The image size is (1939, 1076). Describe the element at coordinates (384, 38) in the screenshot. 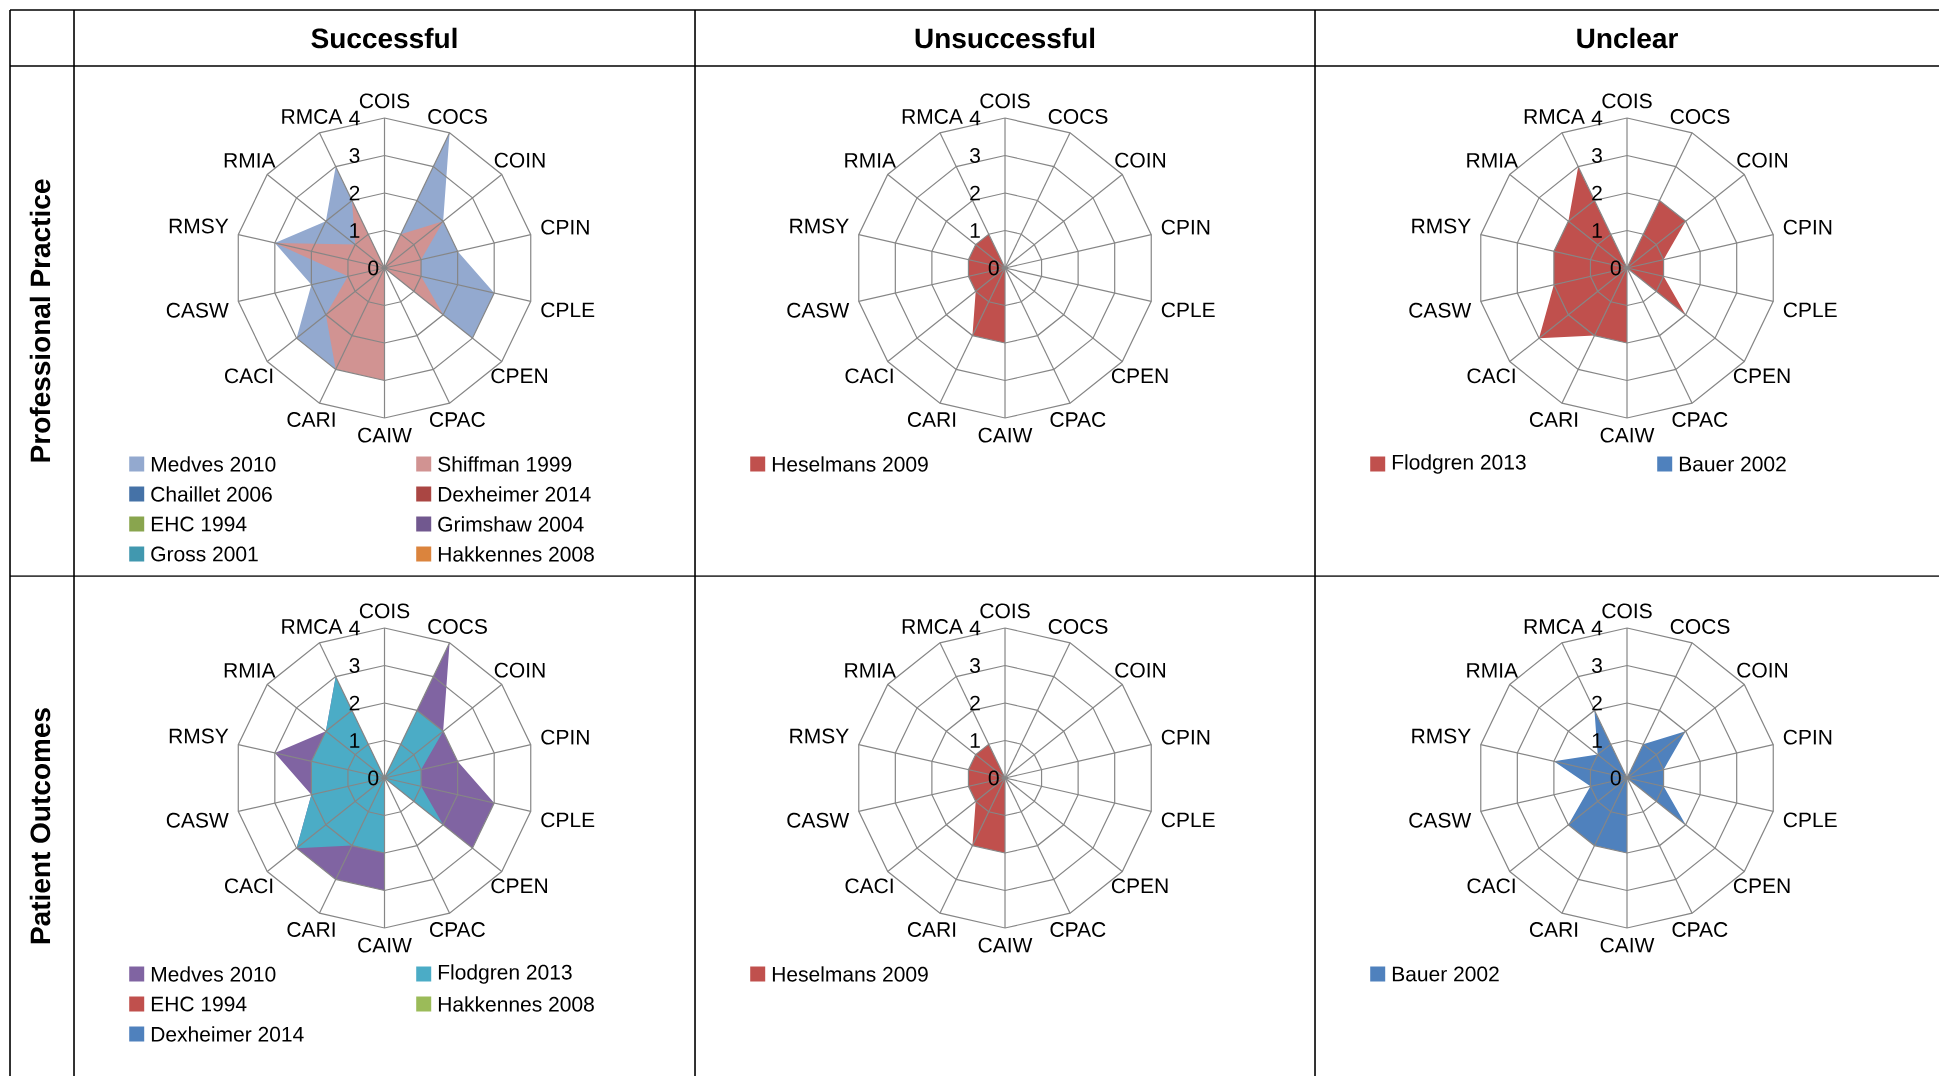

I see `chart-title: Successful` at that location.